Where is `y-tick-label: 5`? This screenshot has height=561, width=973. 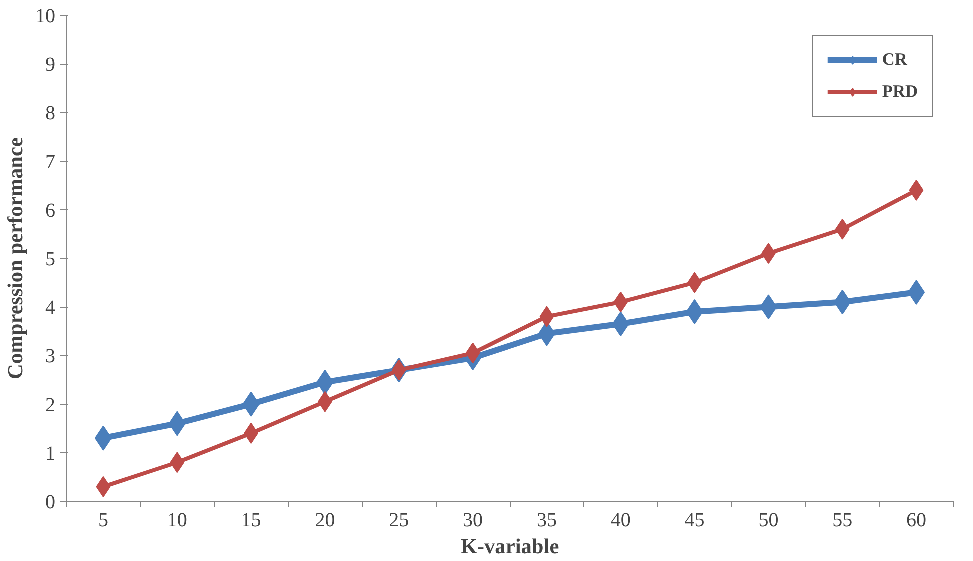 y-tick-label: 5 is located at coordinates (51, 259).